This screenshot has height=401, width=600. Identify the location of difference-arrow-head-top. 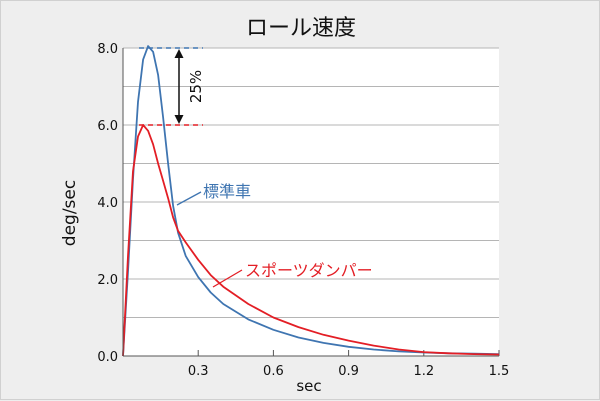
(179, 53).